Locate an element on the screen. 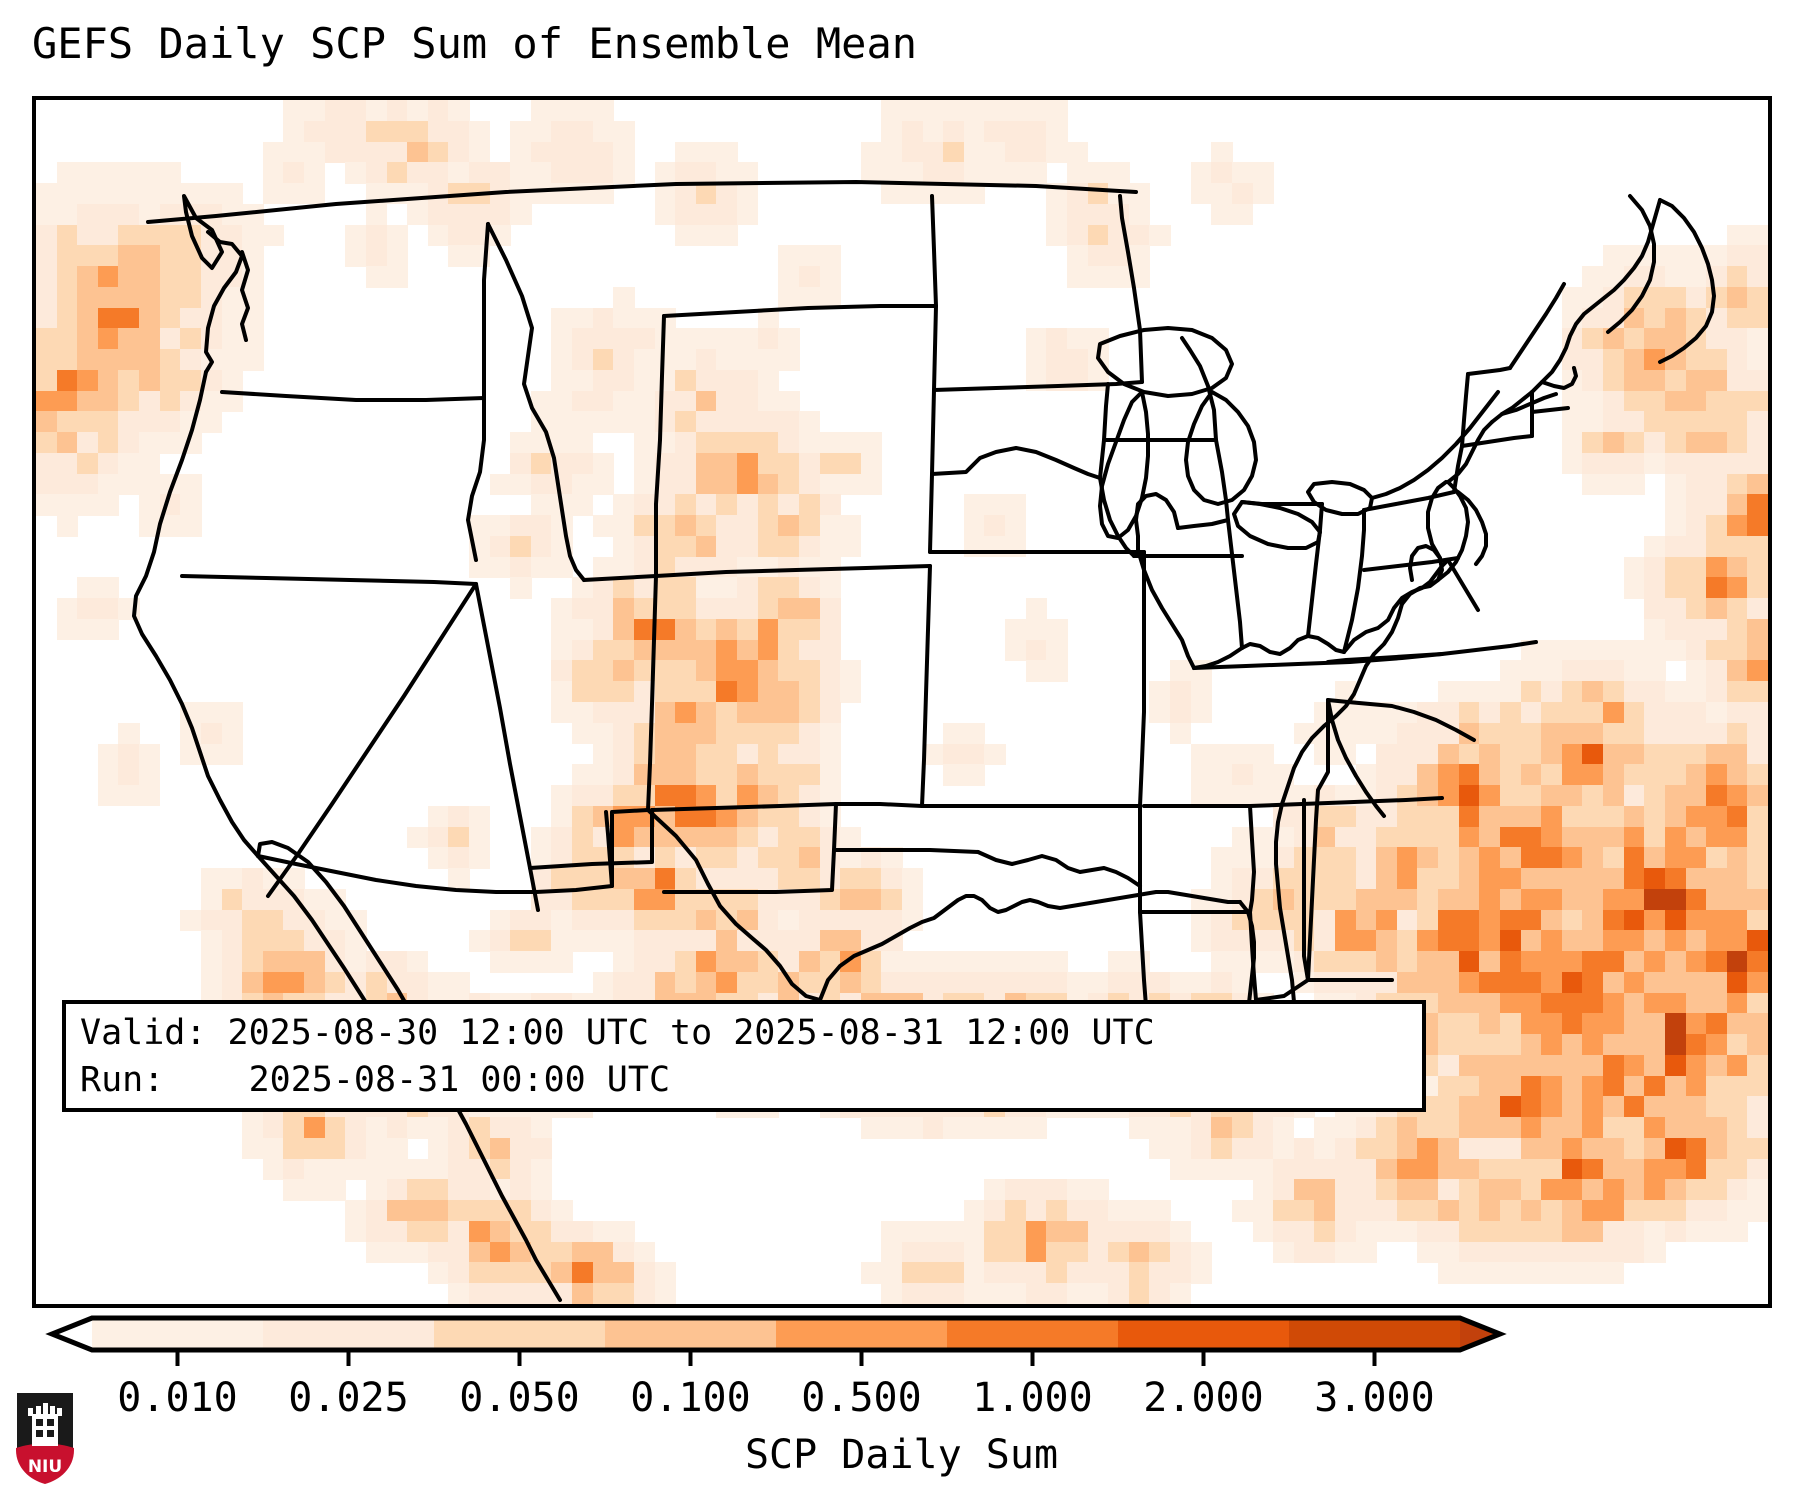 The image size is (1803, 1500). state-oh-pa is located at coordinates (1354, 581).